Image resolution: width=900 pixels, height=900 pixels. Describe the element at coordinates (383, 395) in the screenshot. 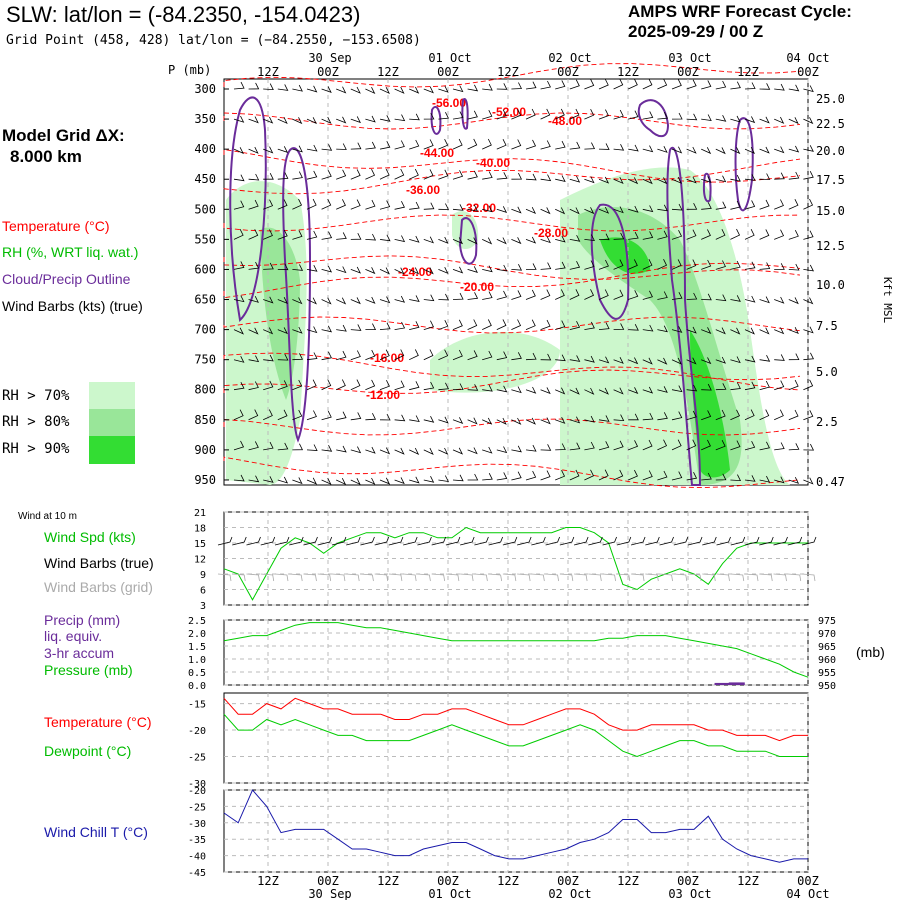

I see `temperature-label-11: -12.00` at that location.